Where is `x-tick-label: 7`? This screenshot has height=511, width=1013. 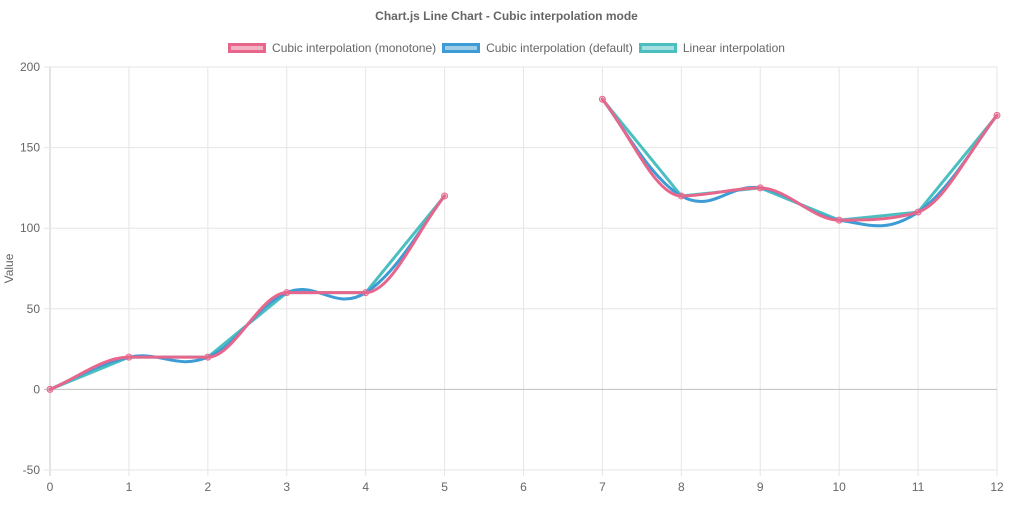 x-tick-label: 7 is located at coordinates (602, 487).